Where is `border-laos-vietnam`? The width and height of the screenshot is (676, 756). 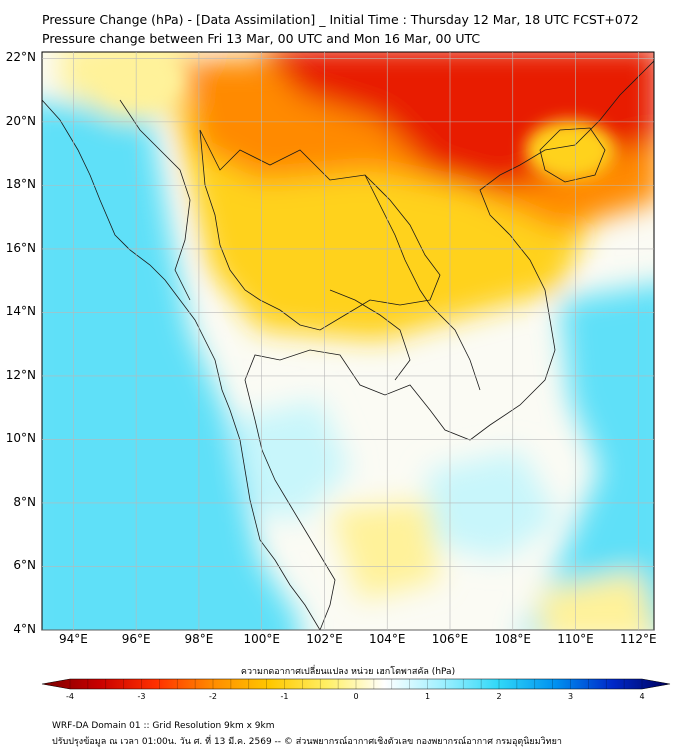 border-laos-vietnam is located at coordinates (422, 282).